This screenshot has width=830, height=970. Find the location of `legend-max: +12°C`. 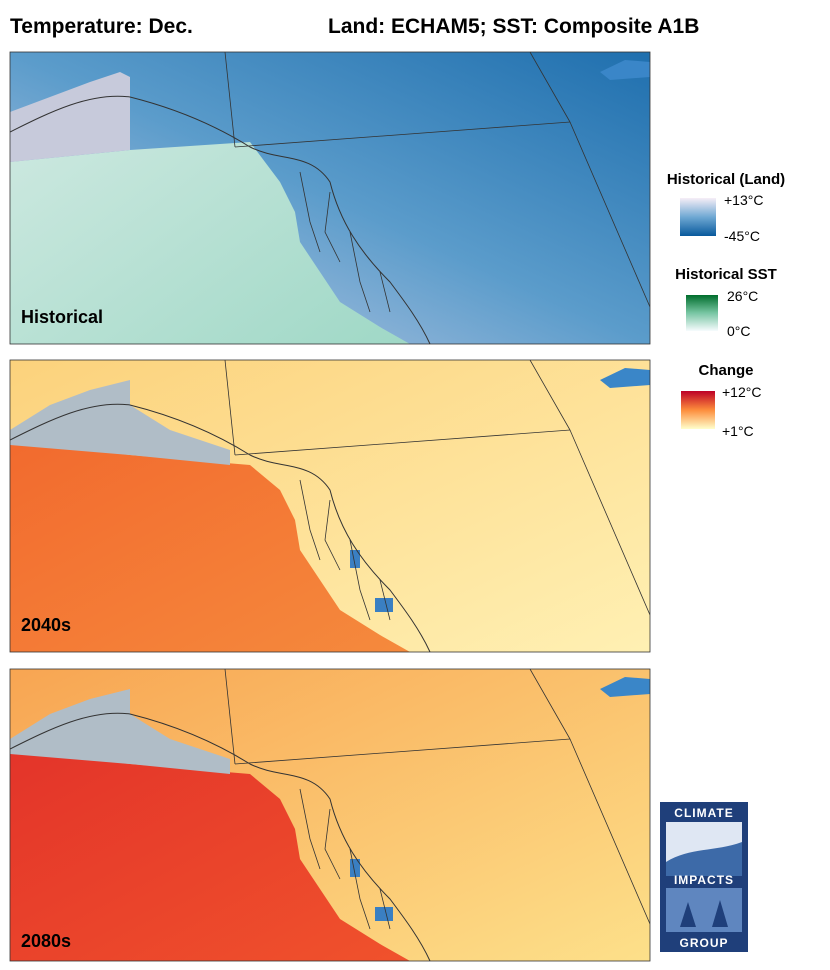

legend-max: +12°C is located at coordinates (741, 392).